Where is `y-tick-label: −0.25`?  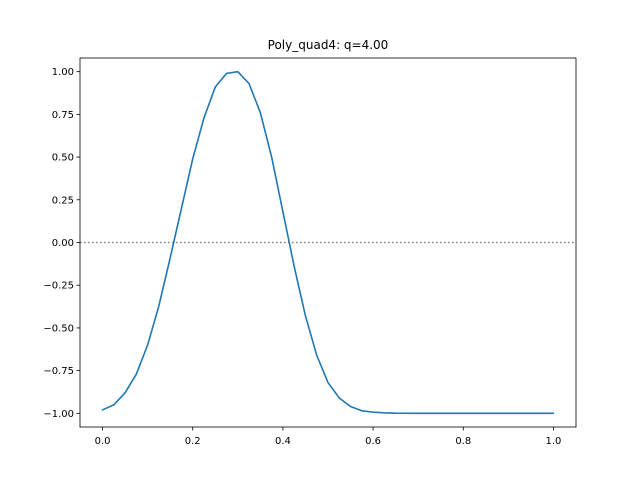
y-tick-label: −0.25 is located at coordinates (58, 286).